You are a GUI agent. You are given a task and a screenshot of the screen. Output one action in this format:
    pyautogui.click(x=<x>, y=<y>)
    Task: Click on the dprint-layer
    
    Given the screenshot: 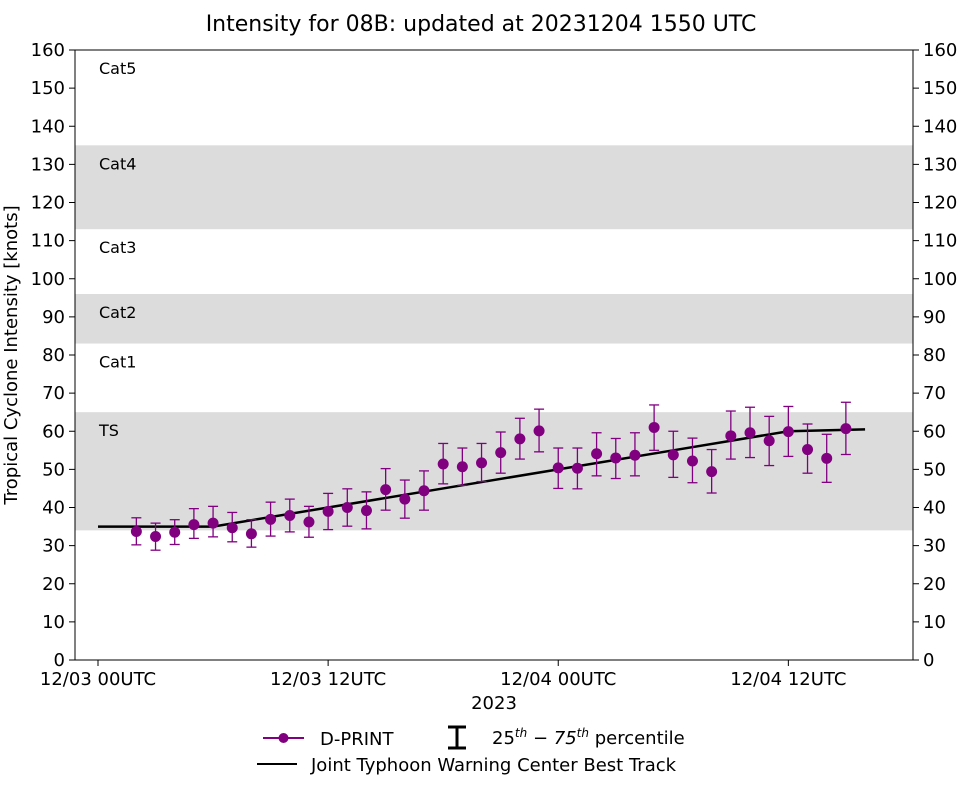 What is the action you would take?
    pyautogui.click(x=491, y=476)
    